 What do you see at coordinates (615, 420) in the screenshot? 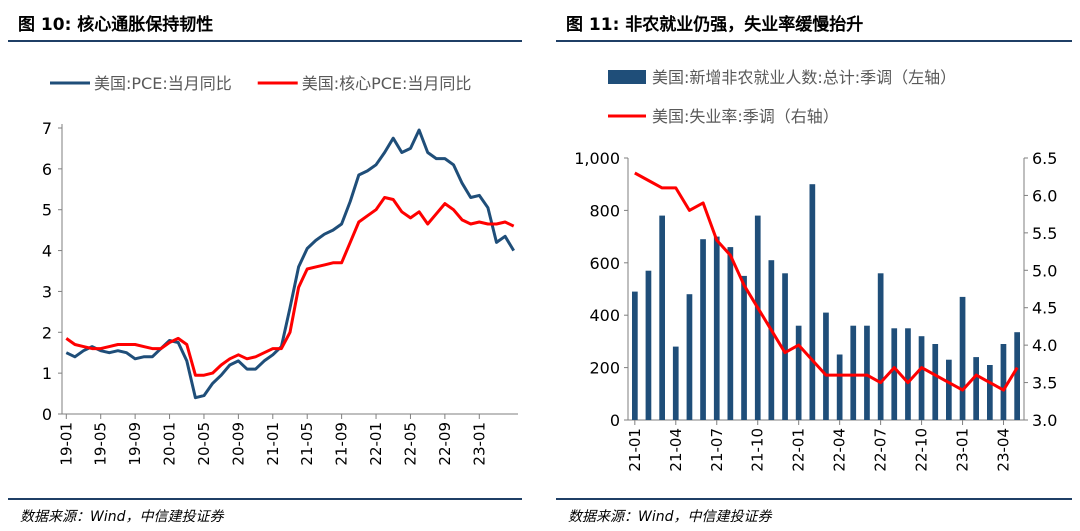
I see `y-left-tick-label: 0` at bounding box center [615, 420].